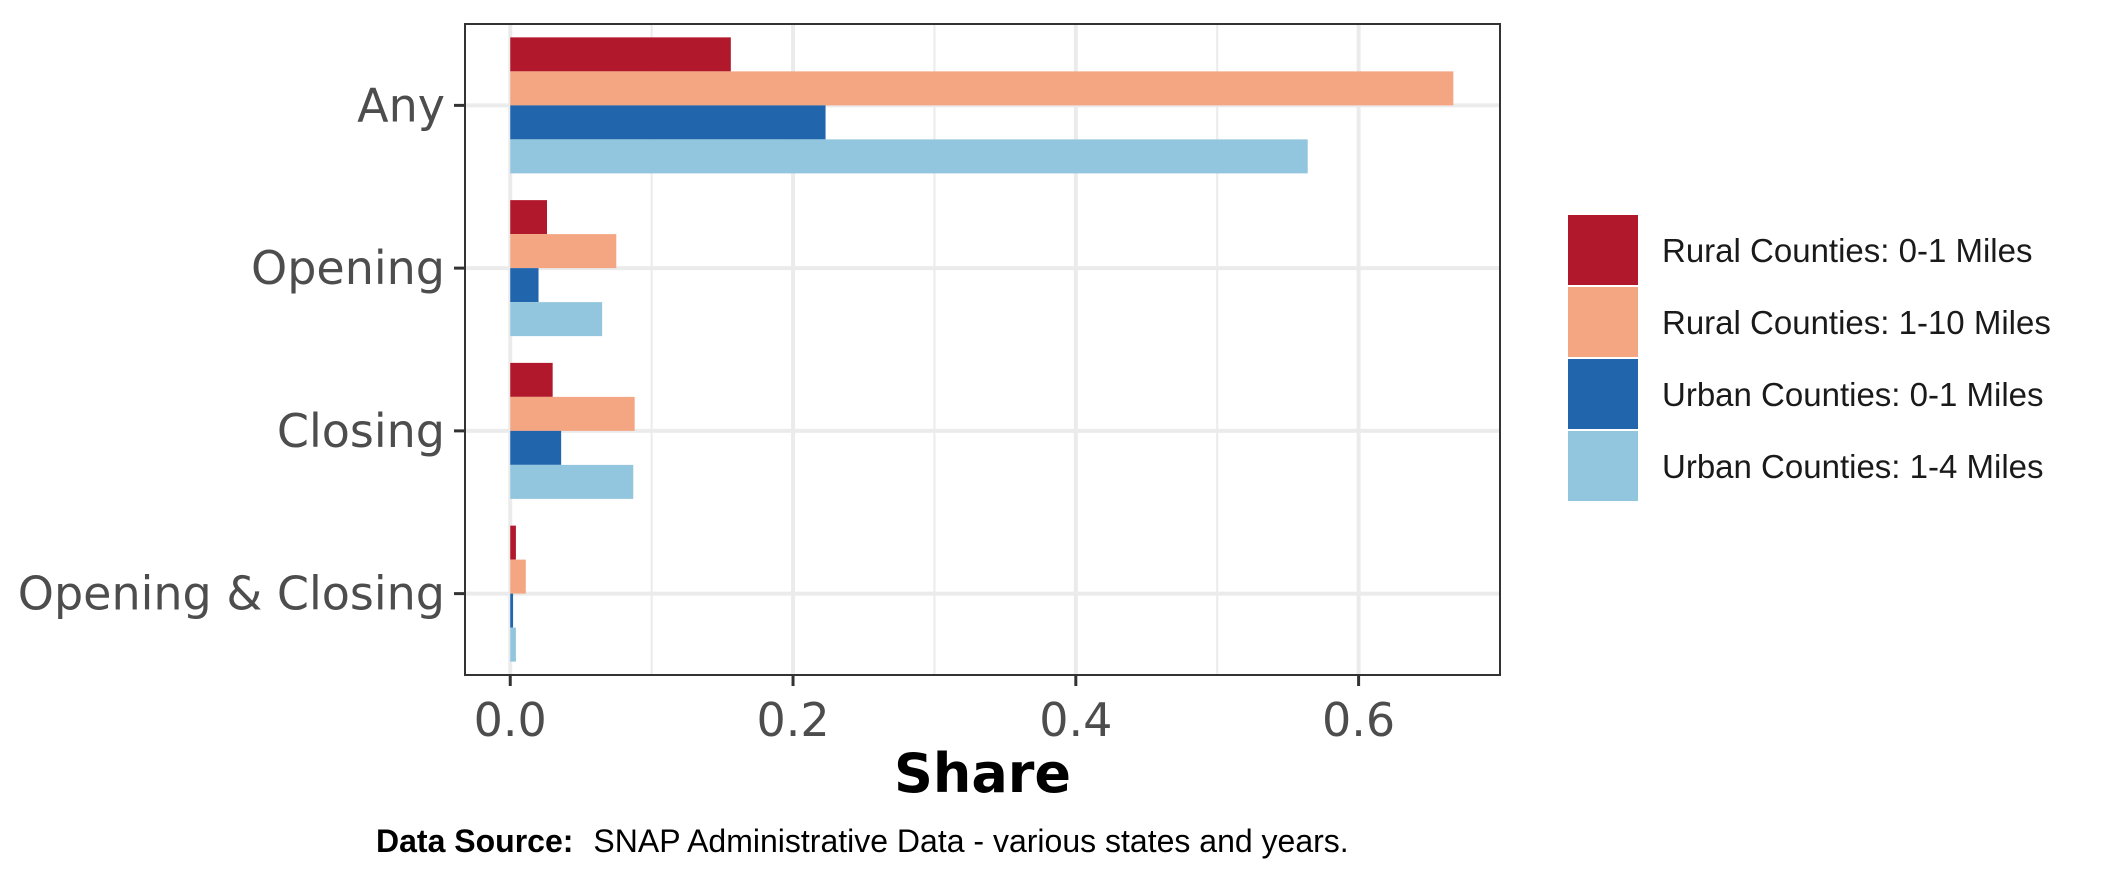  What do you see at coordinates (1856, 322) in the screenshot?
I see `legend-label: Rural Counties: 1-10 Miles` at bounding box center [1856, 322].